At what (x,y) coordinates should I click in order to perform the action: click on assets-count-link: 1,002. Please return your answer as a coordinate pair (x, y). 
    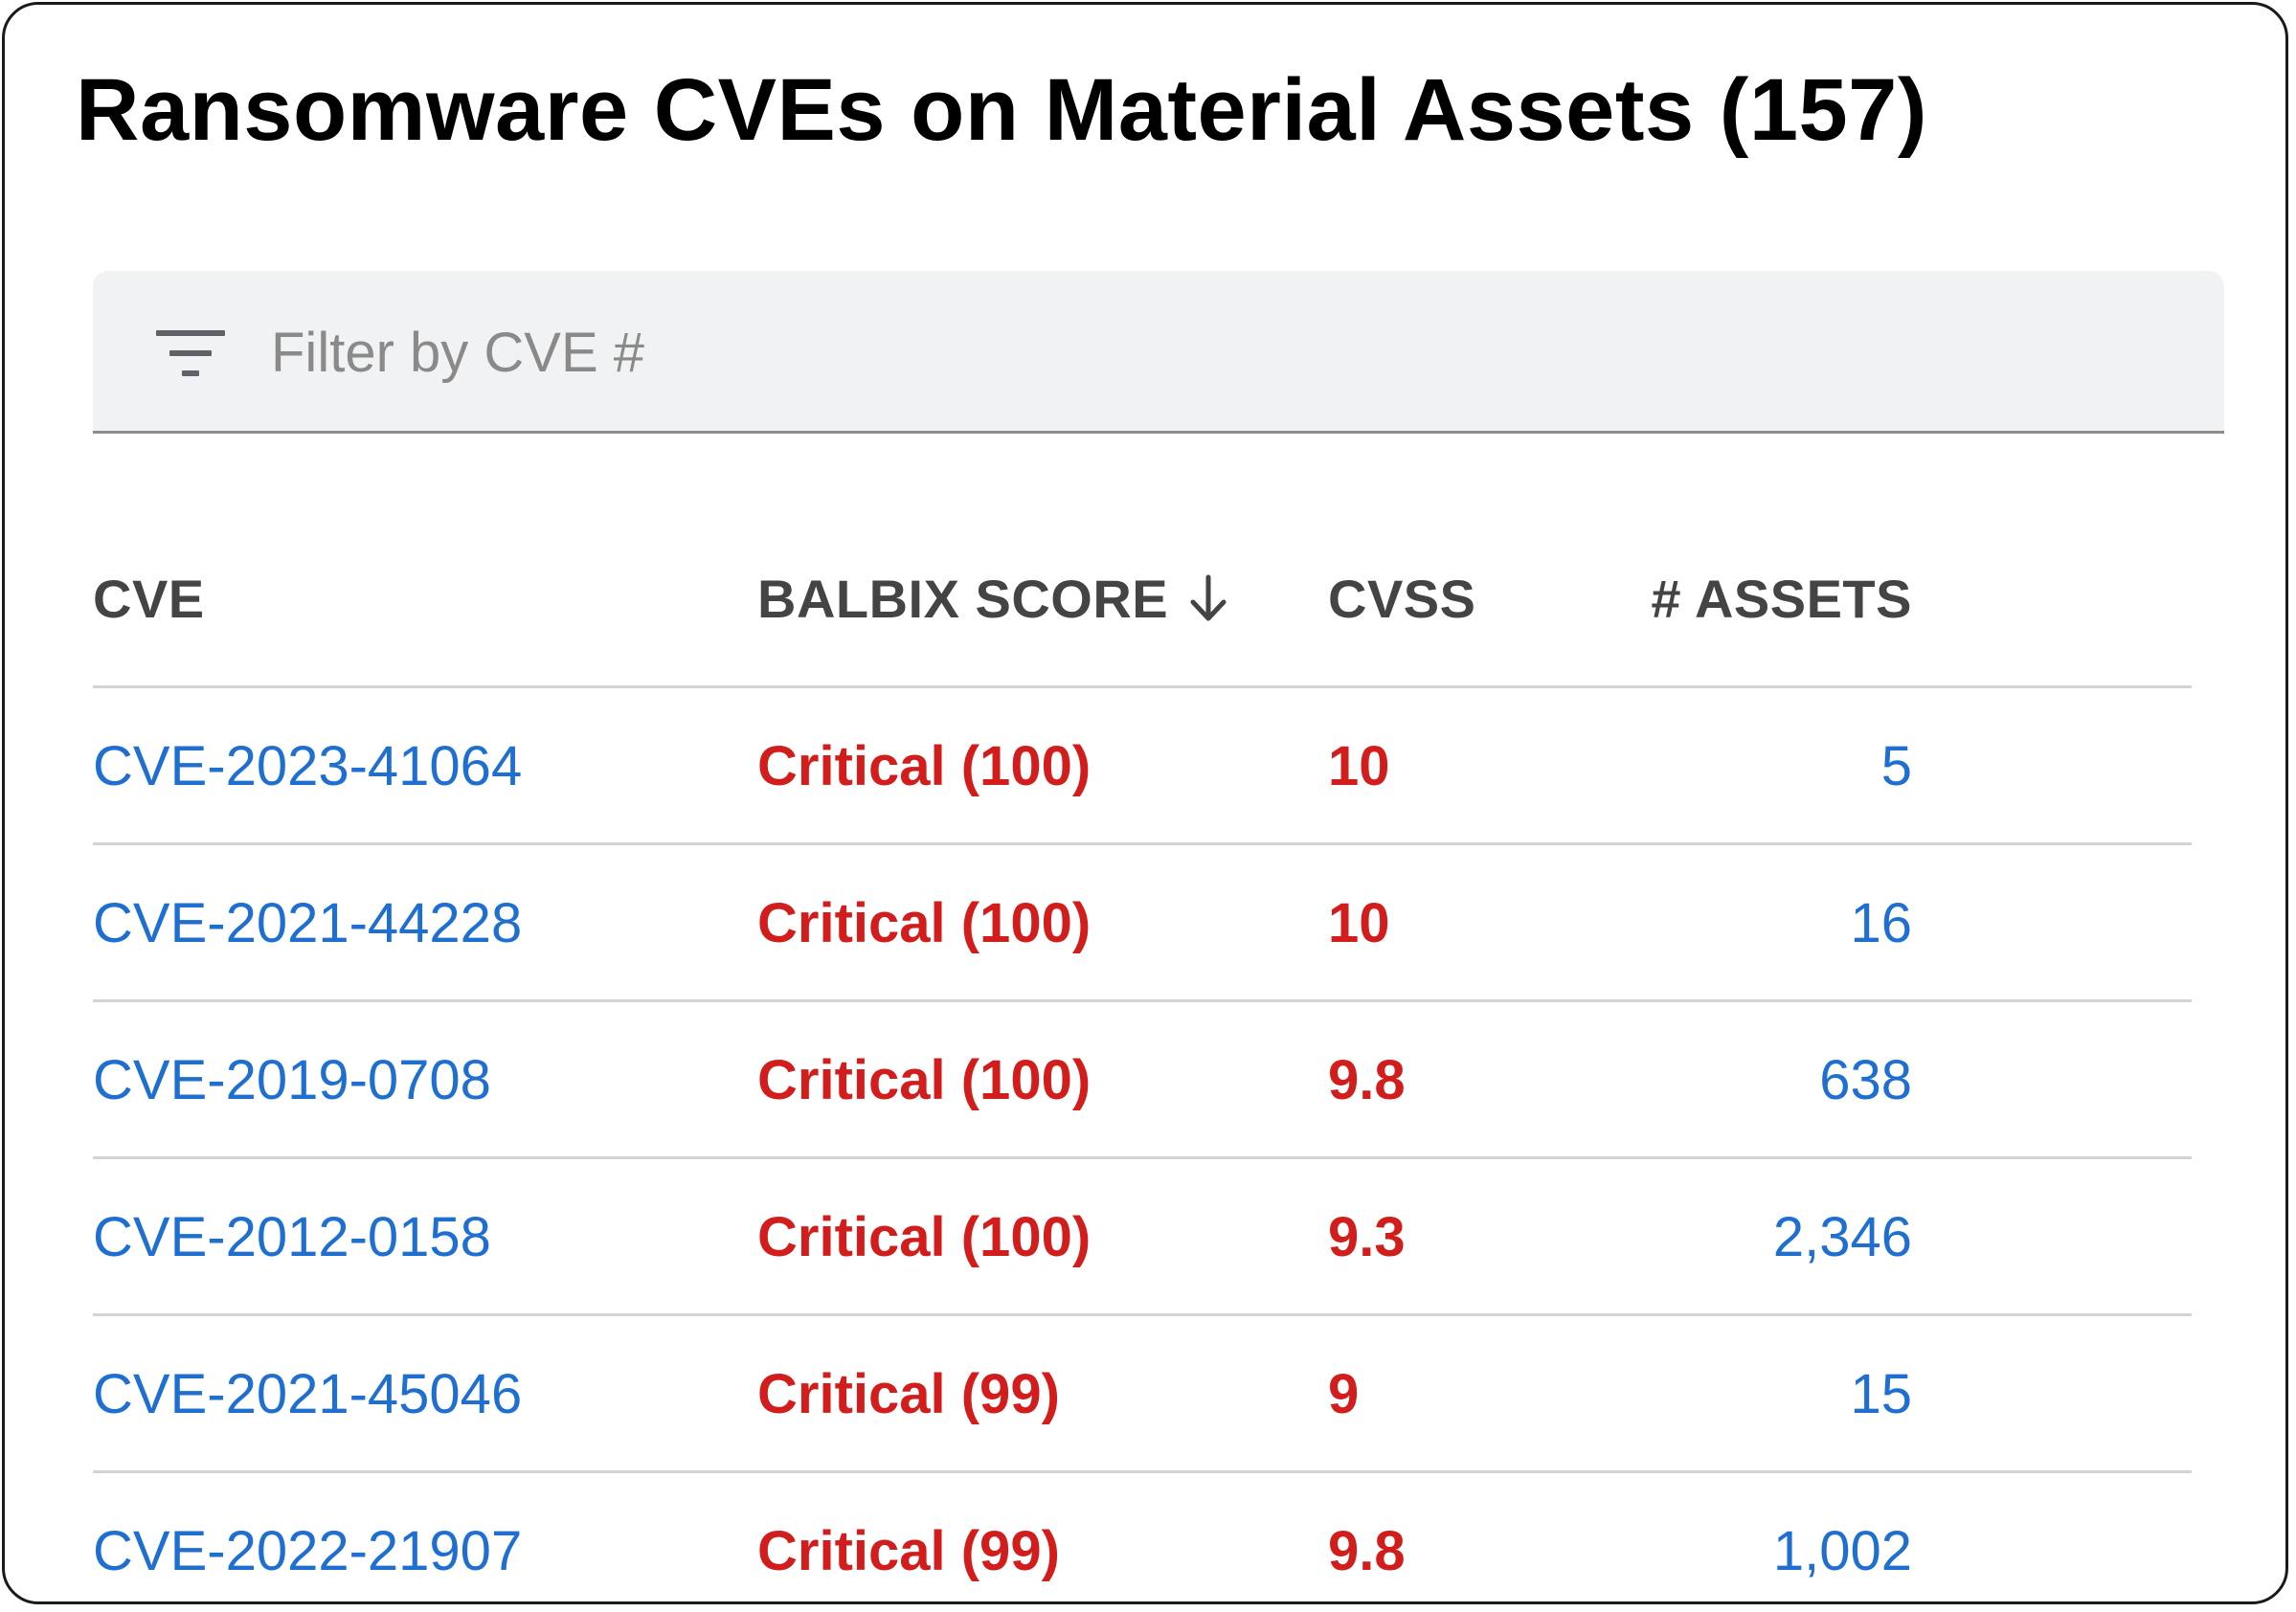
    Looking at the image, I should click on (1842, 1551).